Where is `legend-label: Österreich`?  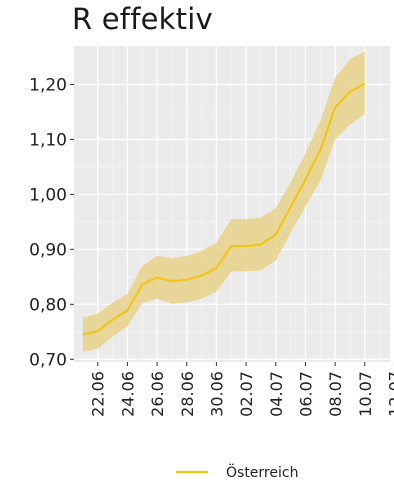
legend-label: Österreich is located at coordinates (262, 472).